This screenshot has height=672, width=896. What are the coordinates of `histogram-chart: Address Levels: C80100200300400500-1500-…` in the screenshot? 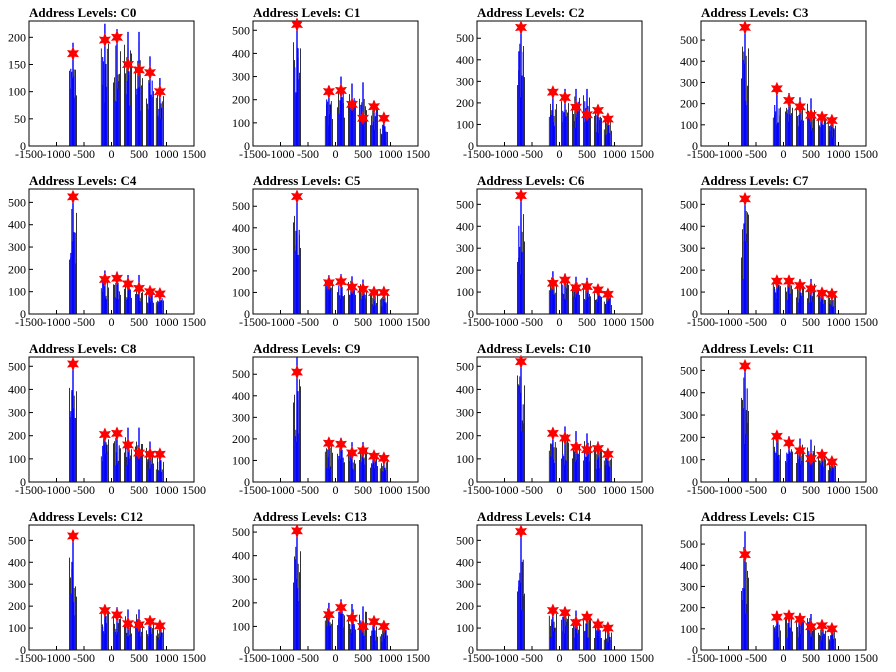 It's located at (107, 419).